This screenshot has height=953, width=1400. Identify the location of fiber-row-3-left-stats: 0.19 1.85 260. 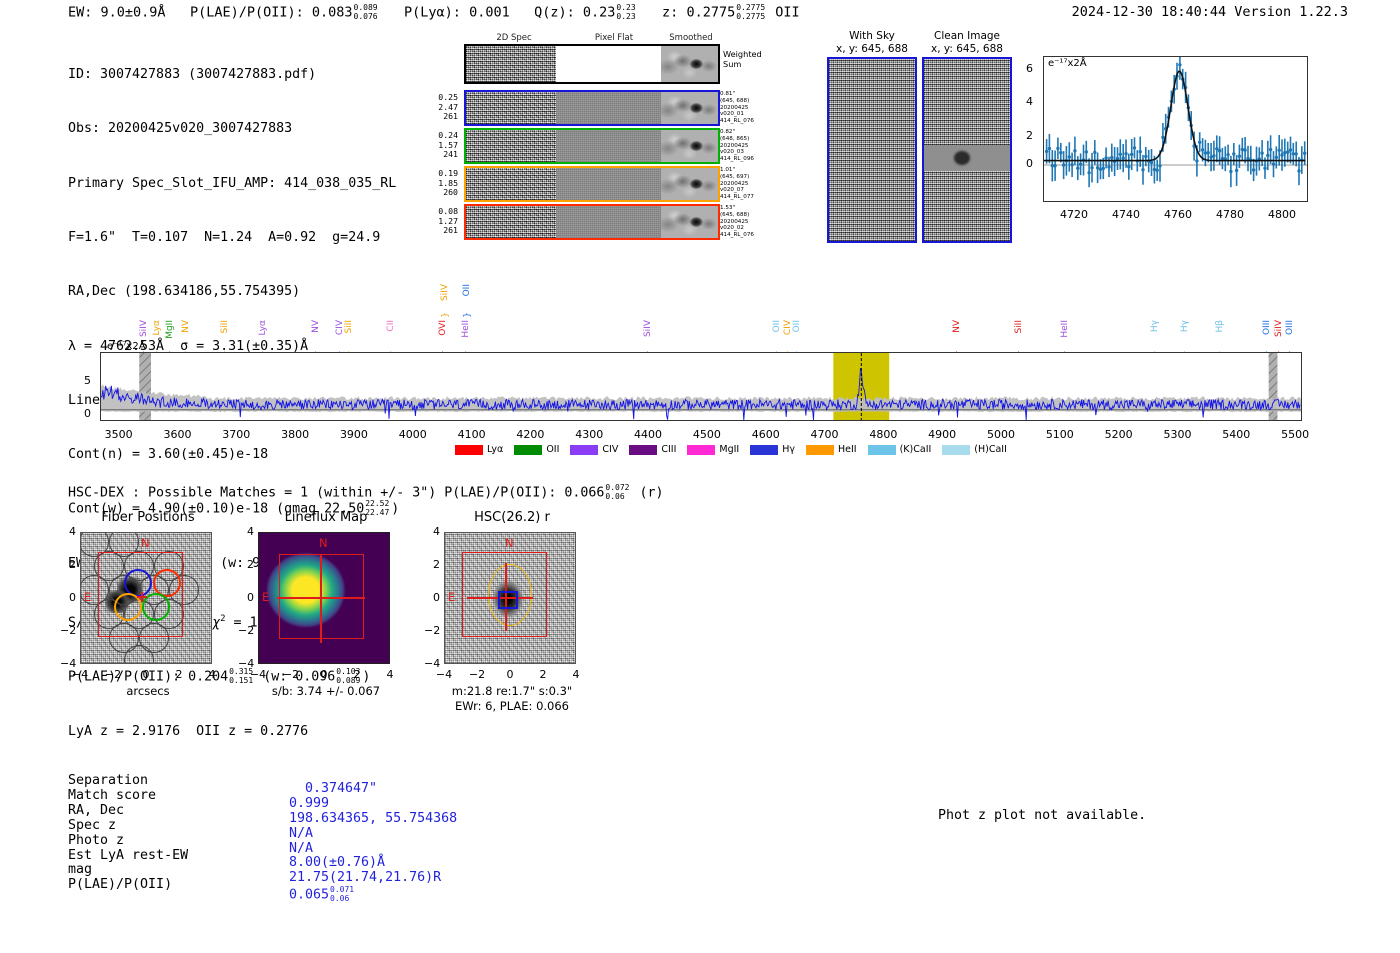
(448, 183).